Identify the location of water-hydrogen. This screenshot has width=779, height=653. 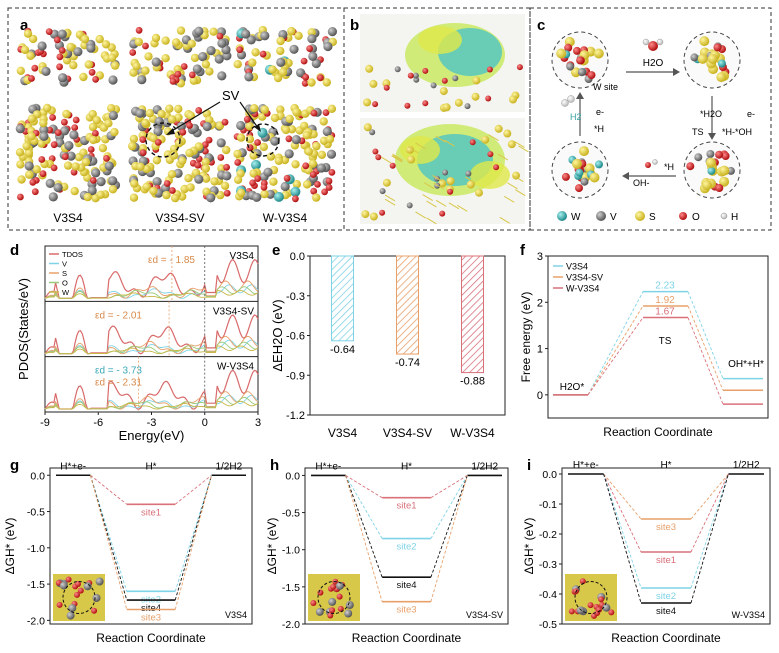
(660, 42).